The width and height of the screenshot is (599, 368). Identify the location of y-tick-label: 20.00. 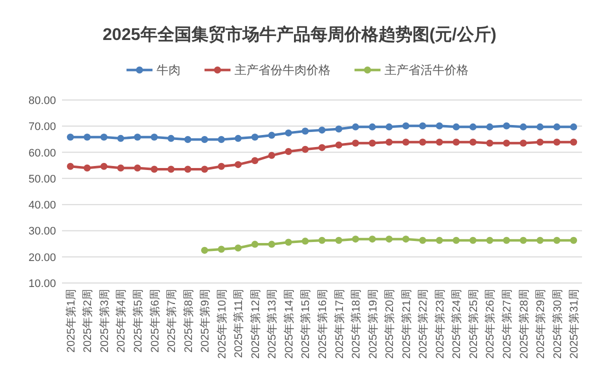
(42, 258).